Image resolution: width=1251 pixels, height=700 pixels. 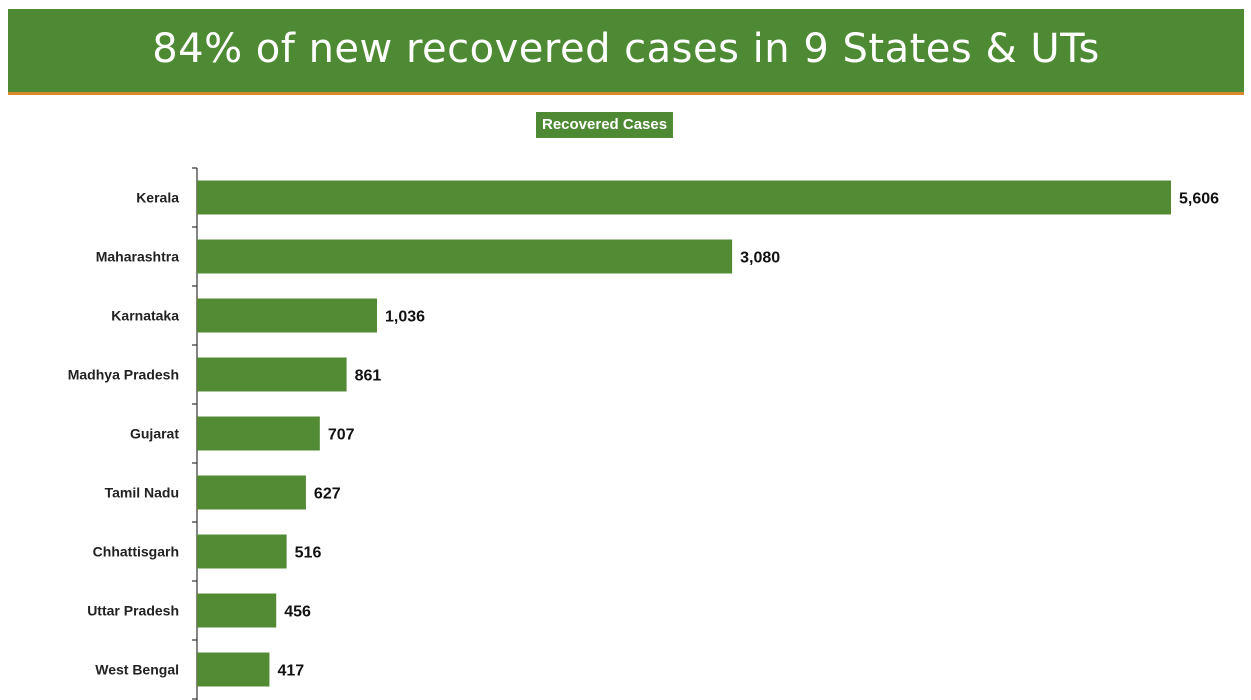 I want to click on bar-kerala, so click(x=684, y=197).